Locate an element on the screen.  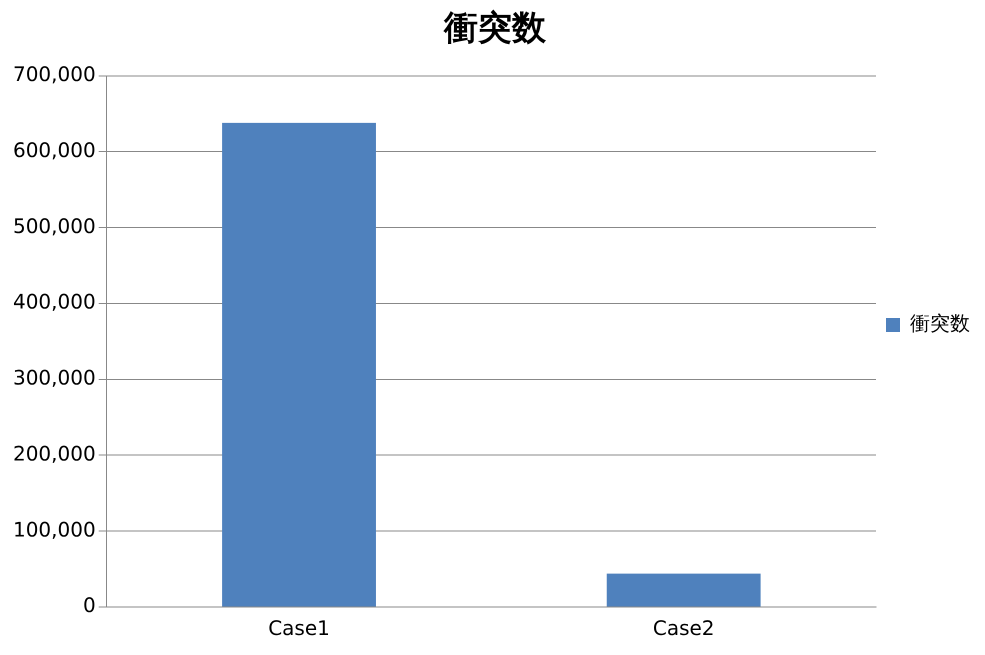
y-tick-label: 600,000 is located at coordinates (54, 150).